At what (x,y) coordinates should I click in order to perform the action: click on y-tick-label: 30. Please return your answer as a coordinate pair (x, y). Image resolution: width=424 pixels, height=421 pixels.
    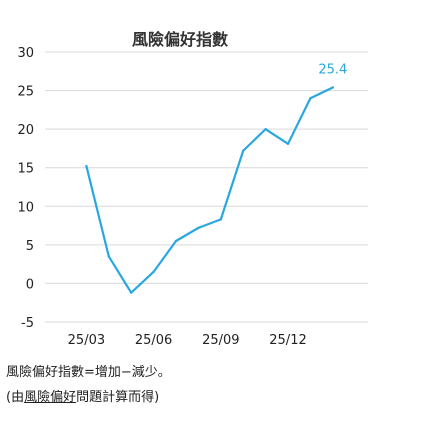
    Looking at the image, I should click on (25, 53).